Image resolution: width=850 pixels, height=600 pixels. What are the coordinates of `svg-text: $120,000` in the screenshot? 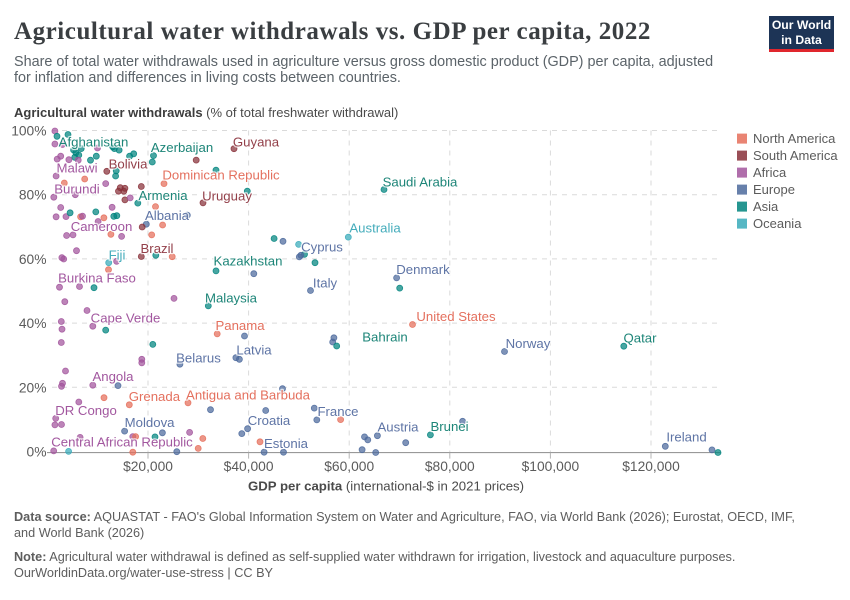 It's located at (651, 466).